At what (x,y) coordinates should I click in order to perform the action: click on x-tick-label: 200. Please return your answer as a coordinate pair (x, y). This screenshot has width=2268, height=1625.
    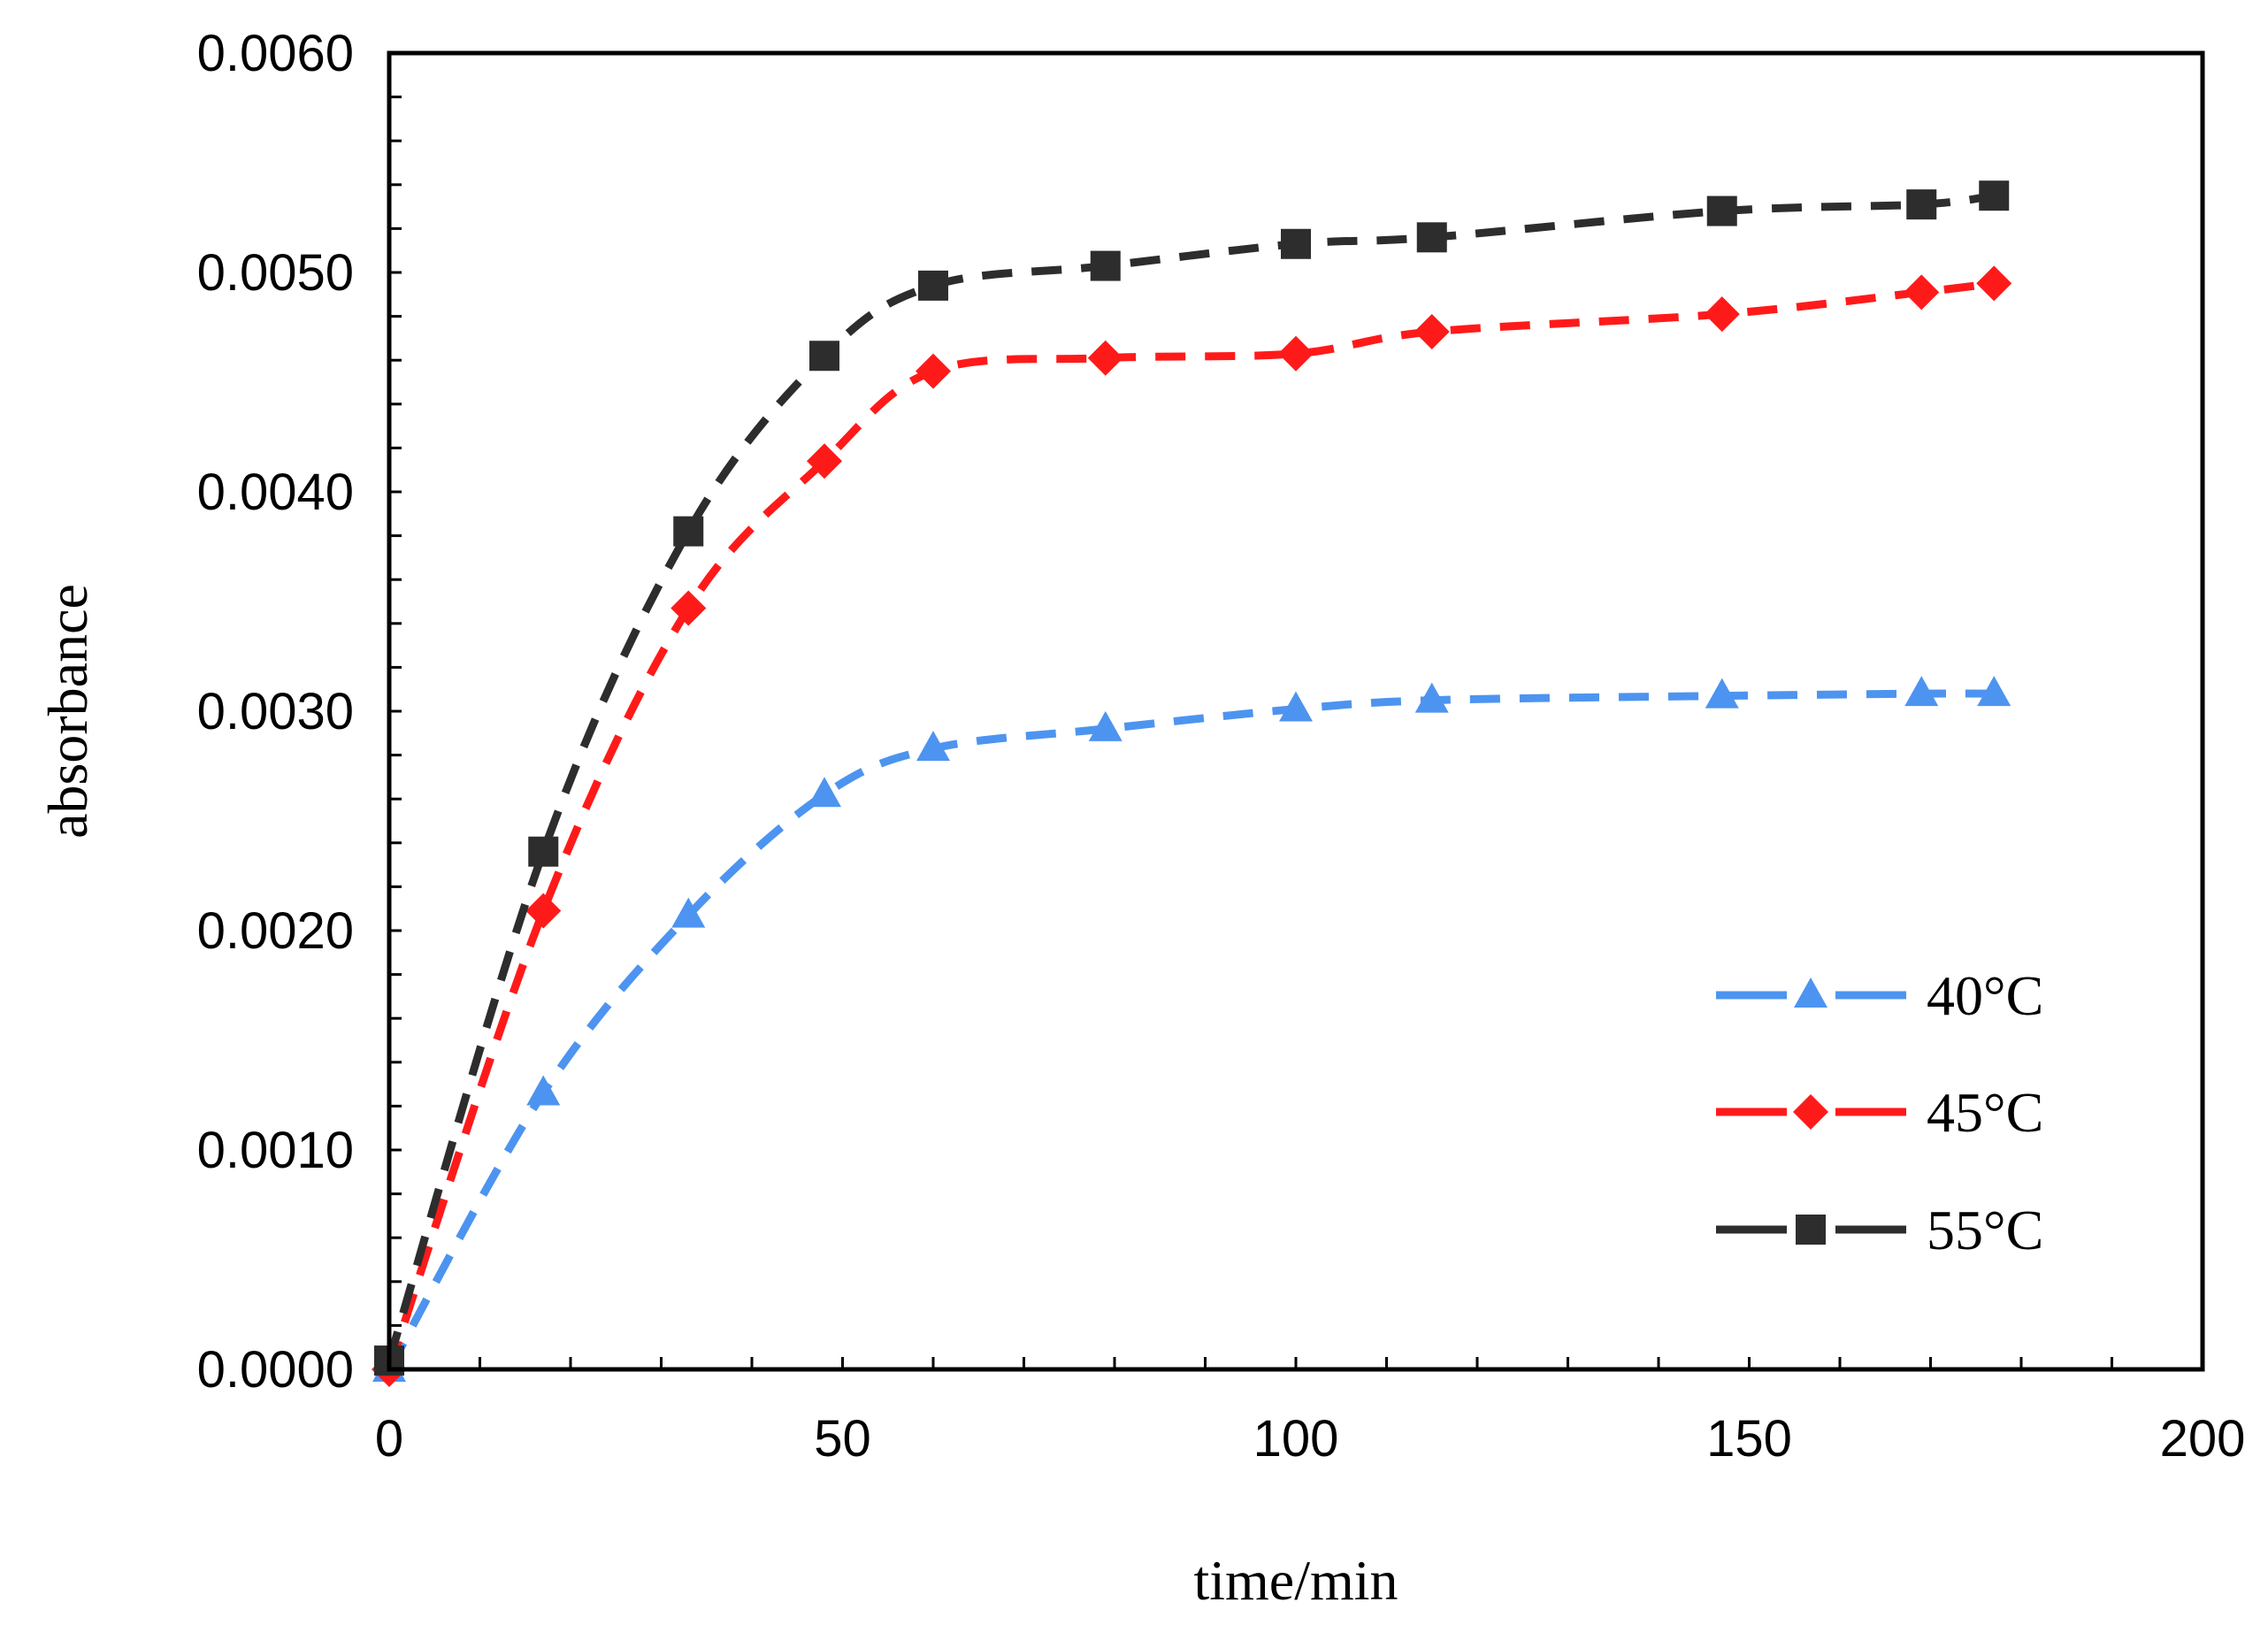
    Looking at the image, I should click on (2203, 1439).